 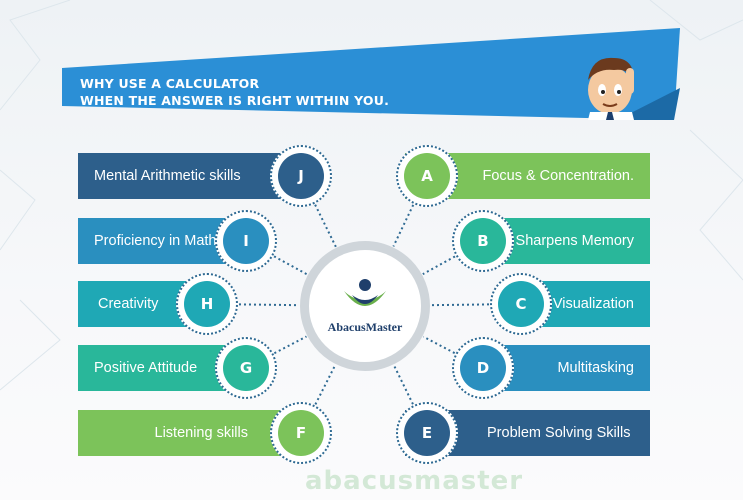 I want to click on letter-bubble-e: E, so click(x=427, y=433).